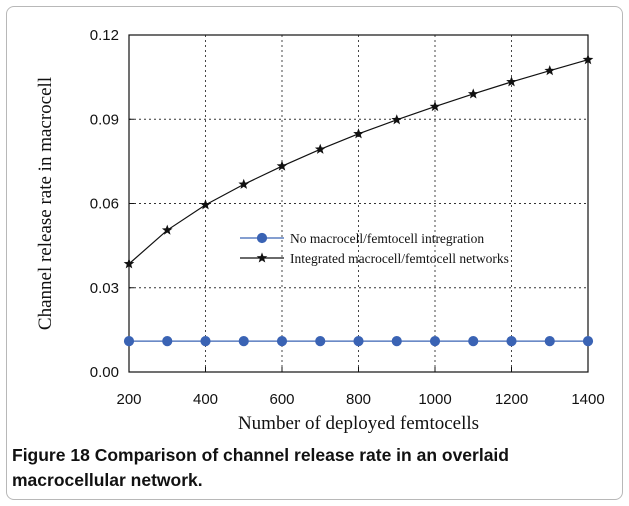 The height and width of the screenshot is (506, 629). I want to click on x-tick-label: 400, so click(205, 399).